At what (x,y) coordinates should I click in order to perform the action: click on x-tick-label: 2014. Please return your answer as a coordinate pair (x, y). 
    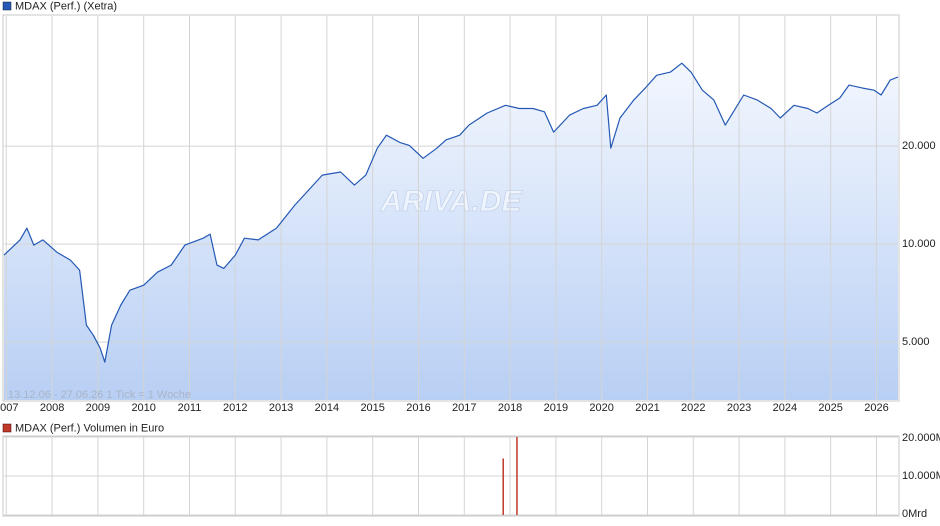
    Looking at the image, I should click on (327, 408).